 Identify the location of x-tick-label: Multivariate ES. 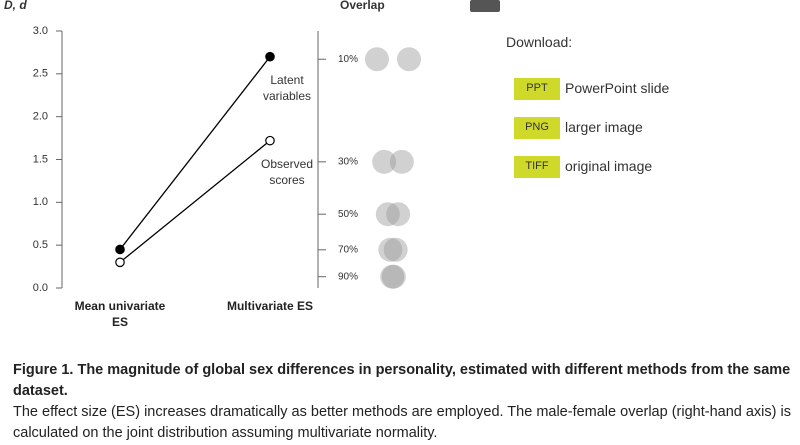
(270, 306).